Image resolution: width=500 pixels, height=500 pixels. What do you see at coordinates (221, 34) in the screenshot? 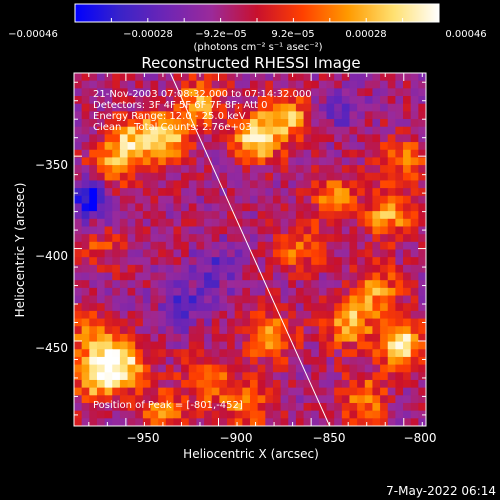
I see `colorbar-tick-label: −9.2e−05` at bounding box center [221, 34].